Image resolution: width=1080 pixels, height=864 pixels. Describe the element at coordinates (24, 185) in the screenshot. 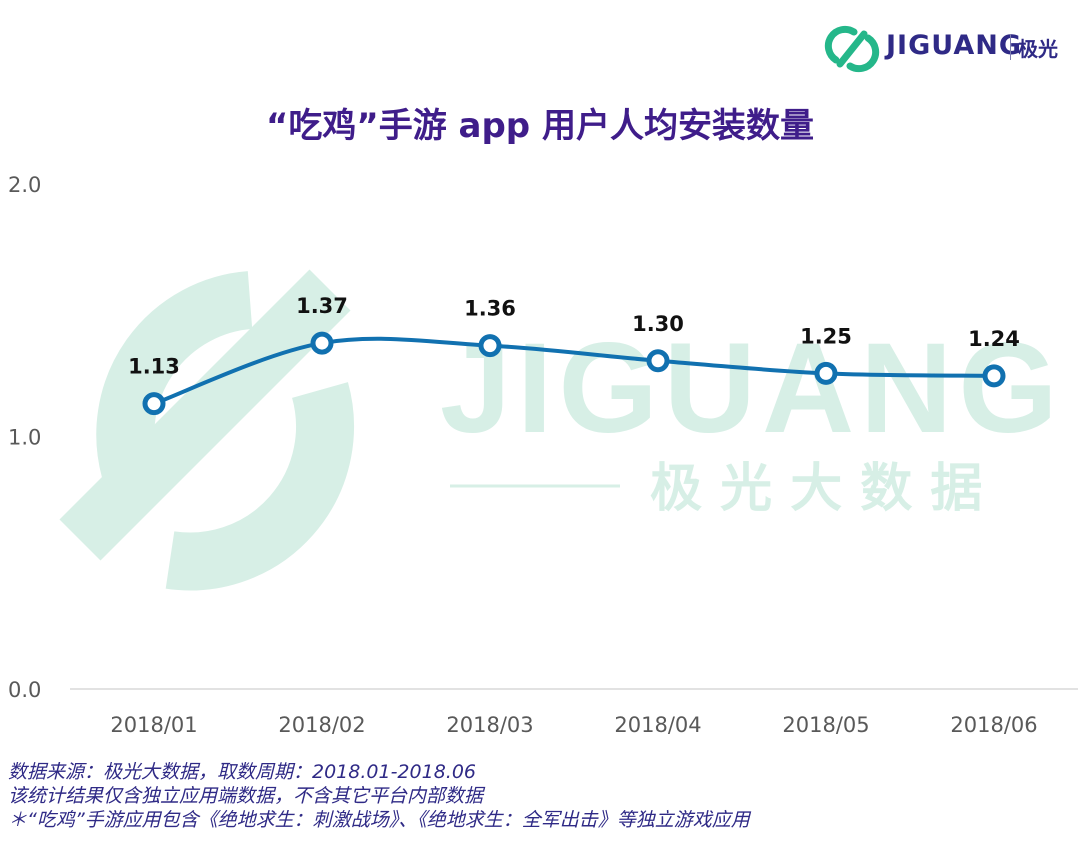

I see `y-tick-label: 2.0` at that location.